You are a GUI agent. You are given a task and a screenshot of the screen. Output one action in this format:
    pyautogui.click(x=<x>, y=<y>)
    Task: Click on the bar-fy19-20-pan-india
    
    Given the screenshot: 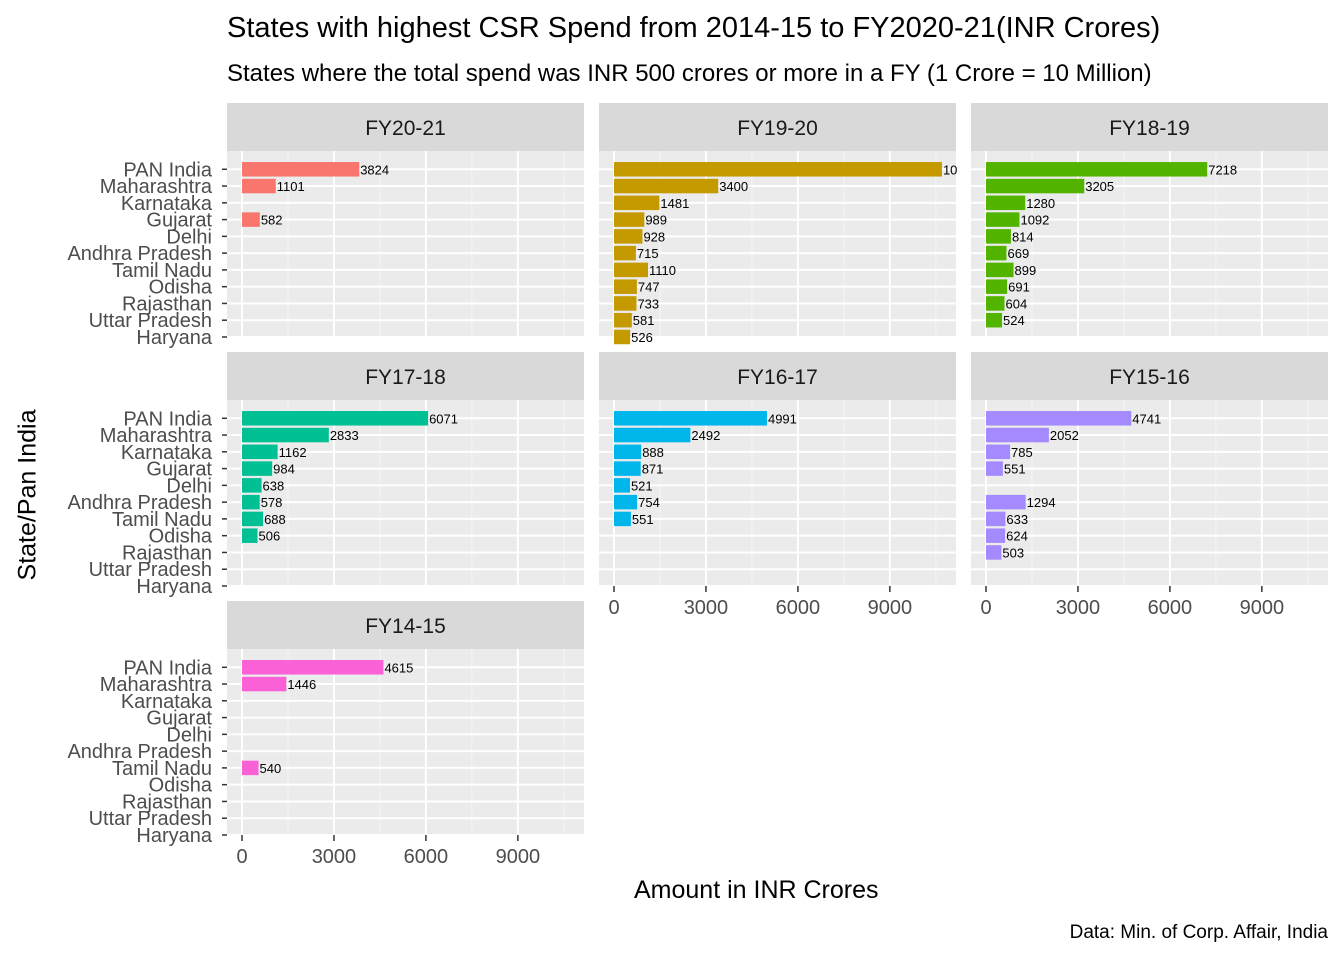 What is the action you would take?
    pyautogui.click(x=778, y=169)
    